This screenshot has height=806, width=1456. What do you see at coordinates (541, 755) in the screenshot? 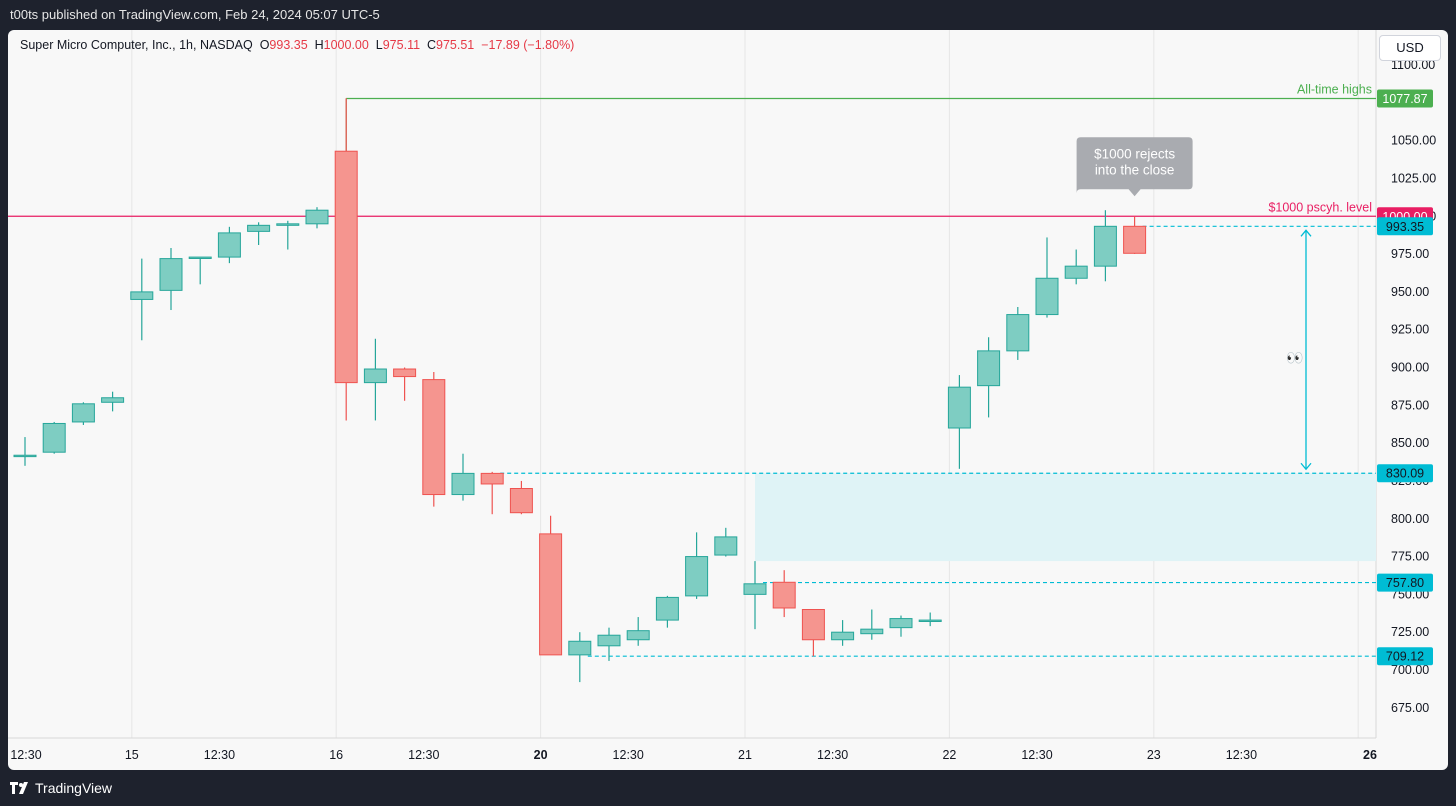
I see `x-tick-label: 20` at bounding box center [541, 755].